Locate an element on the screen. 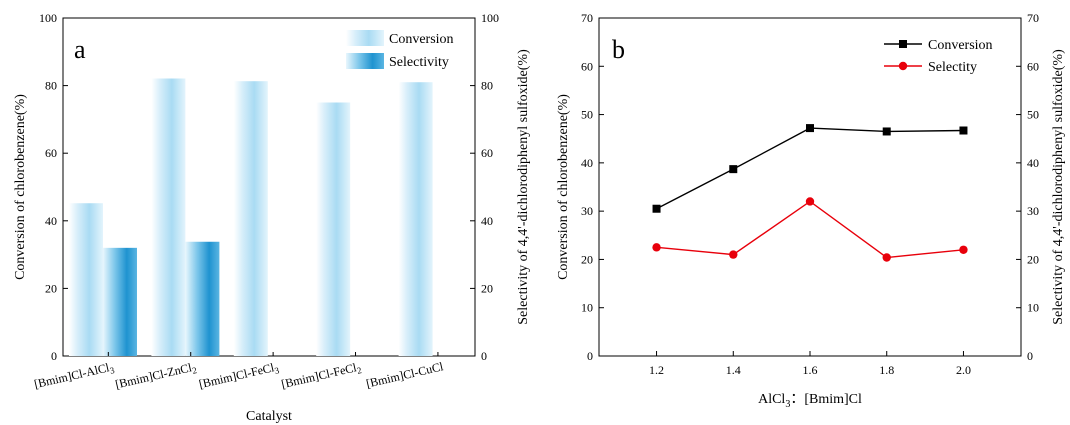 The width and height of the screenshot is (1070, 425). panel-b-right-axis: 0 10 20 30 40 50 60 70 is located at coordinates (1027, 187).